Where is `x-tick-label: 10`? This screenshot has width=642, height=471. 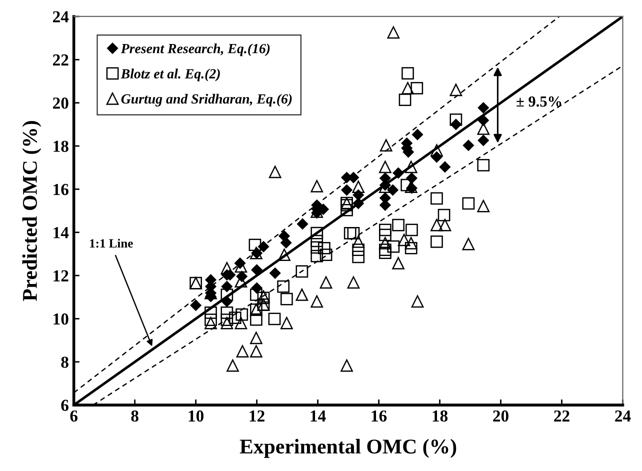
x-tick-label: 10 is located at coordinates (196, 416).